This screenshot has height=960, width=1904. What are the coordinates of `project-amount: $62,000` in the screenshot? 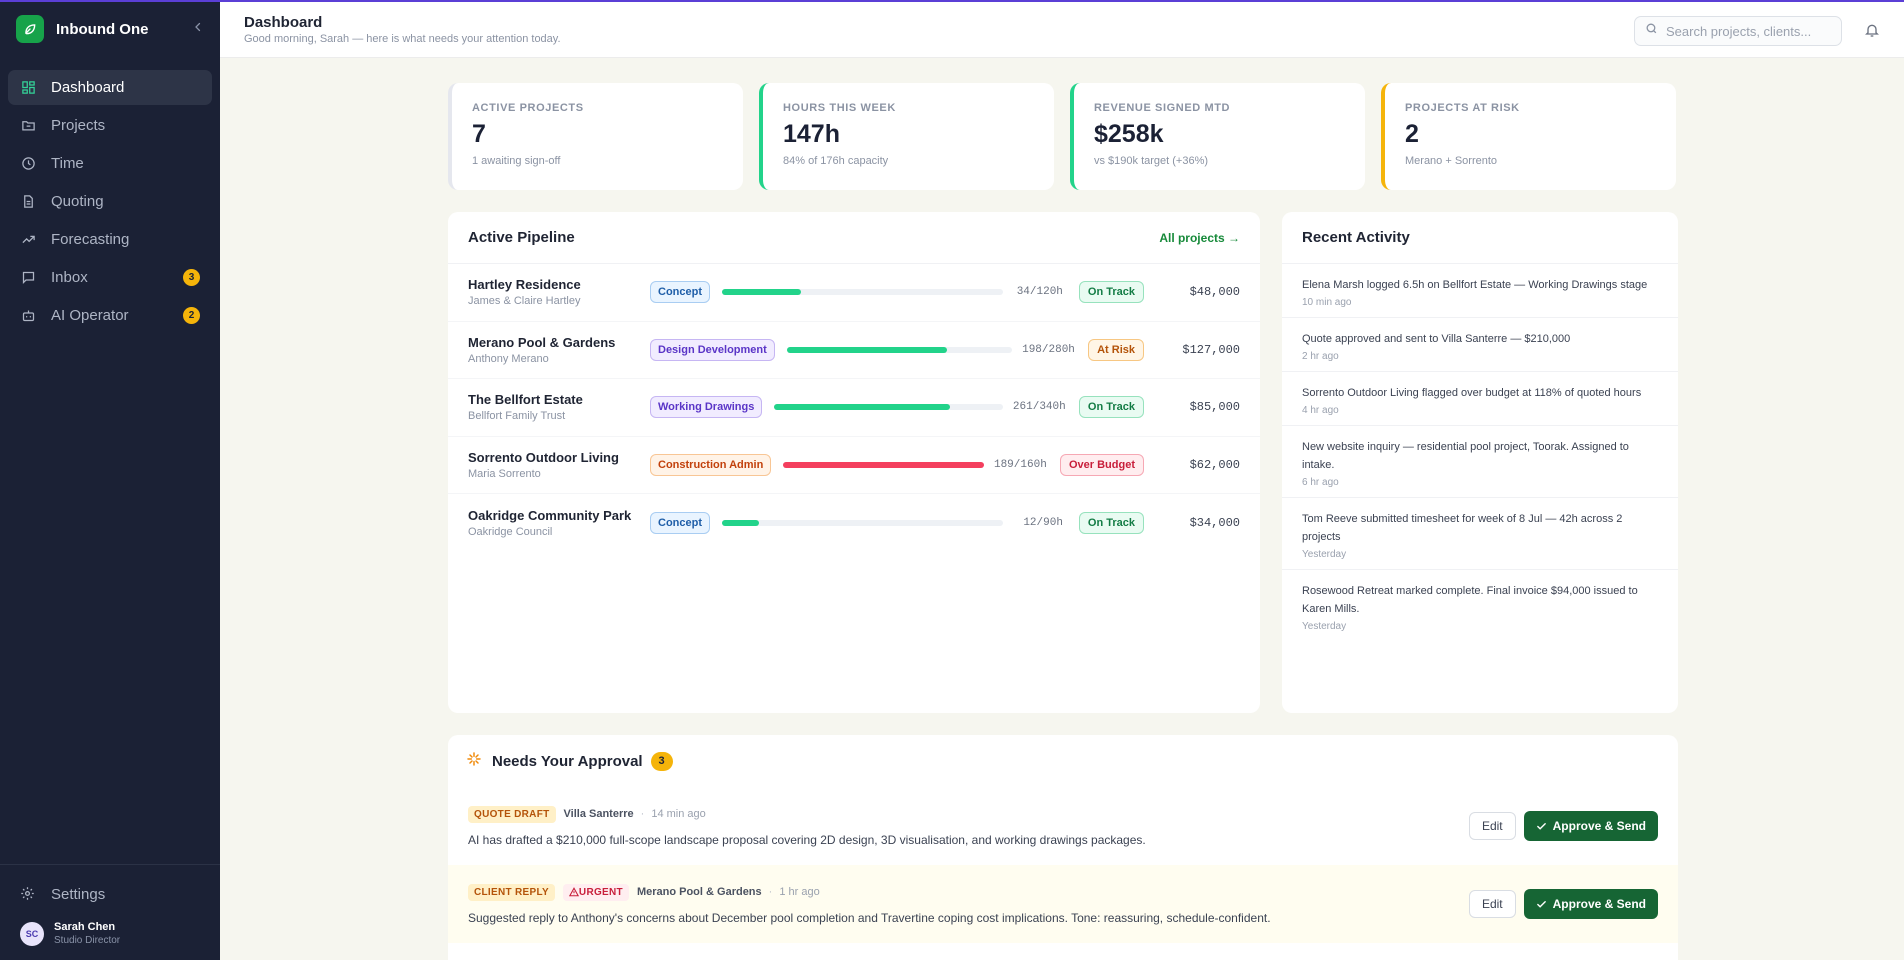 It's located at (1214, 464).